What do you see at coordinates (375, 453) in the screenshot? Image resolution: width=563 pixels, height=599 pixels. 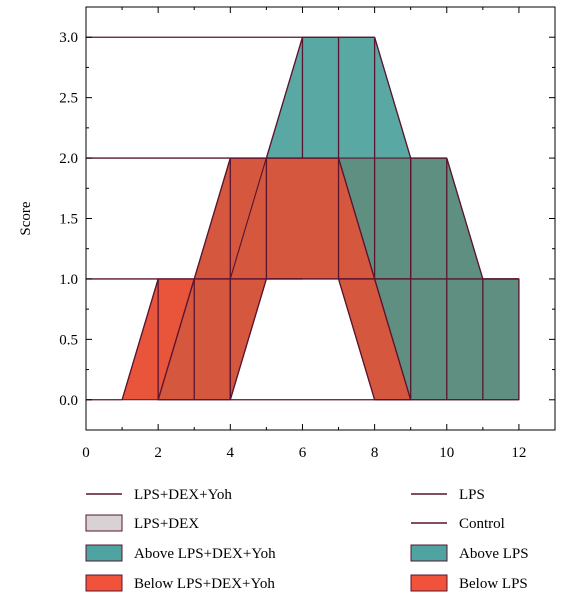 I see `x-tick-label: 8` at bounding box center [375, 453].